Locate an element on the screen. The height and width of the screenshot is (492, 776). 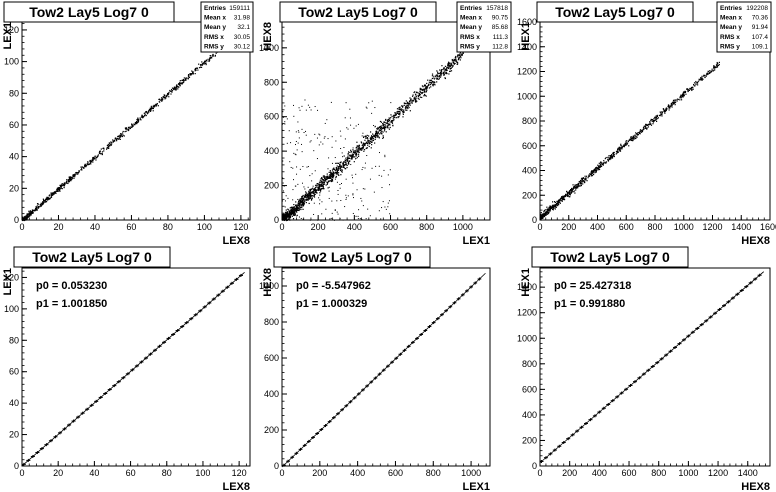
x-tick-label: 600 is located at coordinates (390, 227).